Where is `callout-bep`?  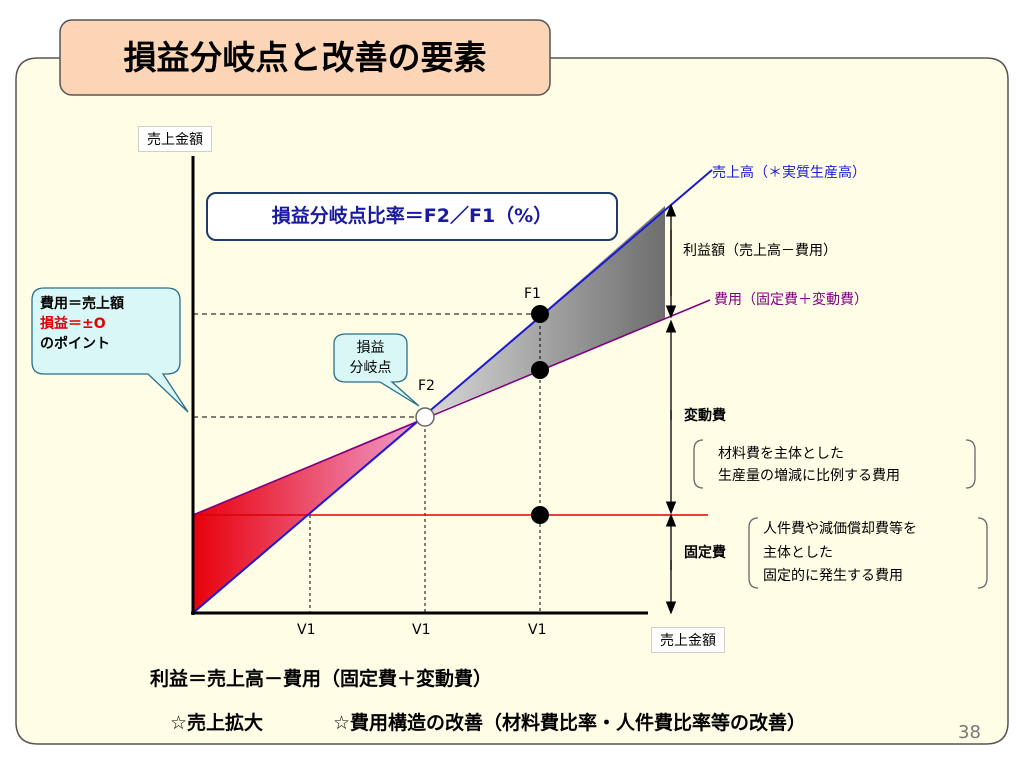
callout-bep is located at coordinates (376, 370).